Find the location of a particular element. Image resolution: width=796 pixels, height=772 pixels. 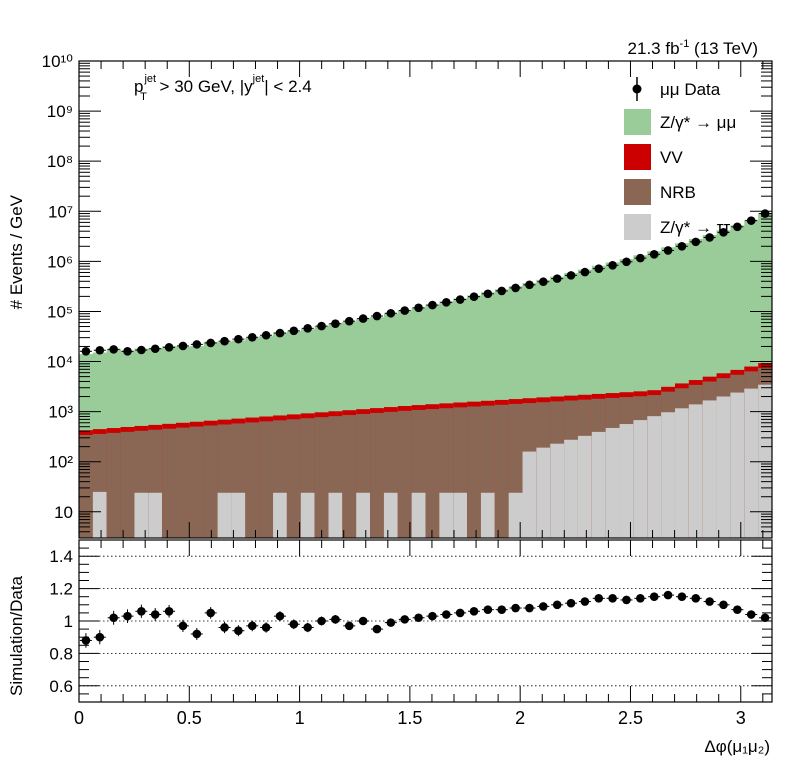

legend-nrb-swatch is located at coordinates (637, 192).